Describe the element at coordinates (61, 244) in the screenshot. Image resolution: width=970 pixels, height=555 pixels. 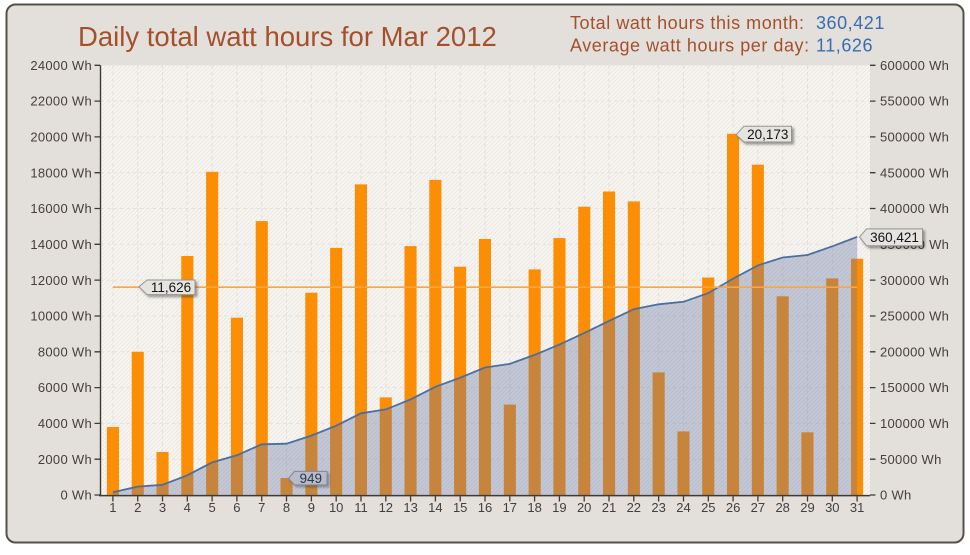
I see `svg-text: 14000 Wh` at that location.